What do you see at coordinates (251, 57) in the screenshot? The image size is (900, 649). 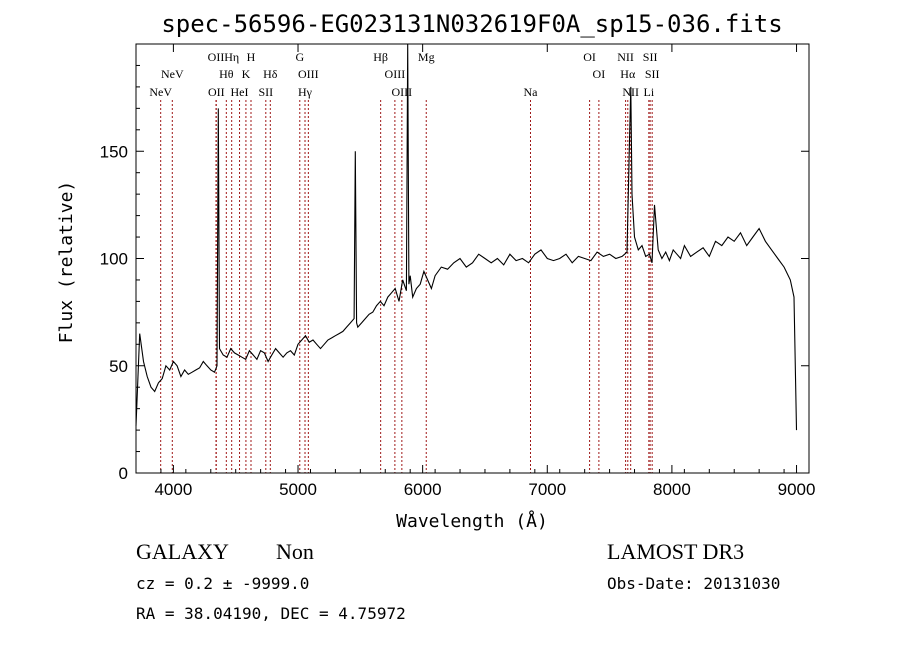 I see `emission-line-label: H` at bounding box center [251, 57].